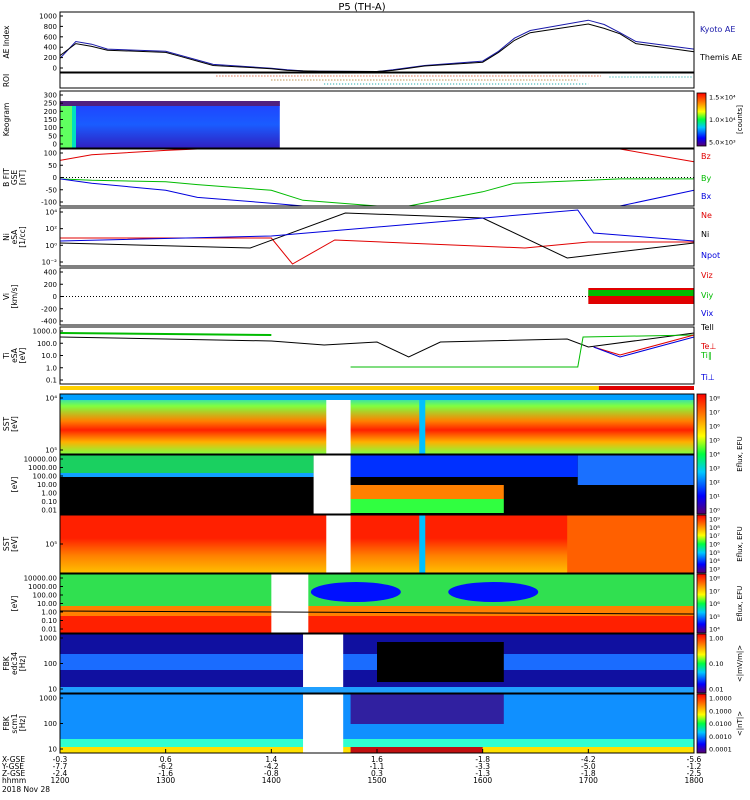  I want to click on ytick-keogram-3: 150, so click(50, 120).